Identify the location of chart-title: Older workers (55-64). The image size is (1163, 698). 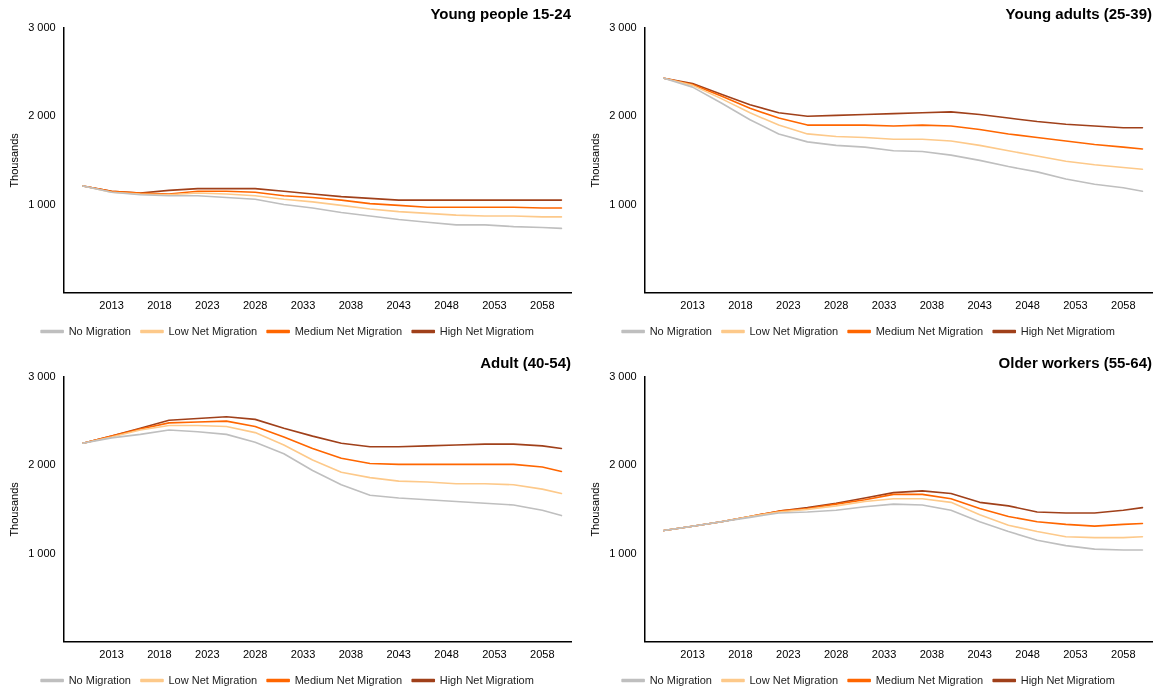
(1075, 363).